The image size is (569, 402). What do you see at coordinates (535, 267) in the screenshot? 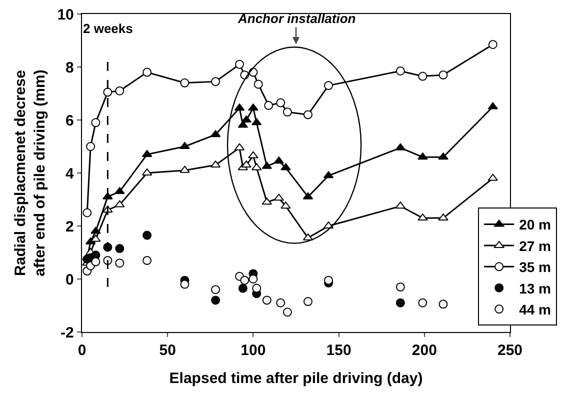
I see `legend-label: 35 m` at bounding box center [535, 267].